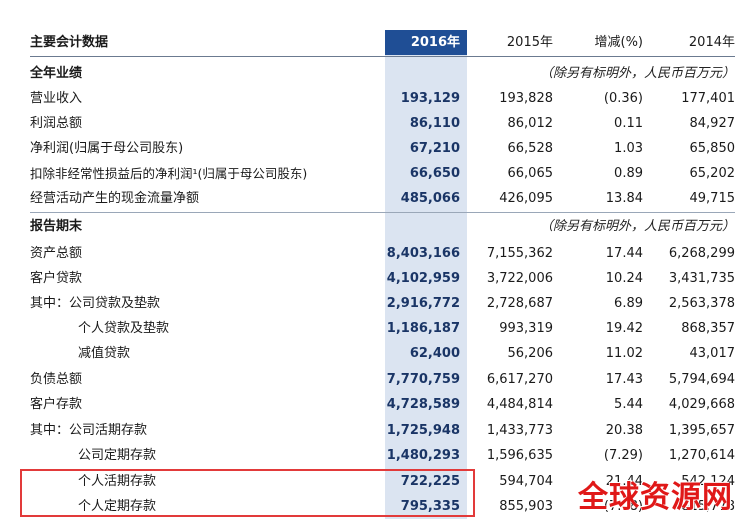 This screenshot has width=740, height=519. What do you see at coordinates (526, 98) in the screenshot?
I see `value-2015: 193,828` at bounding box center [526, 98].